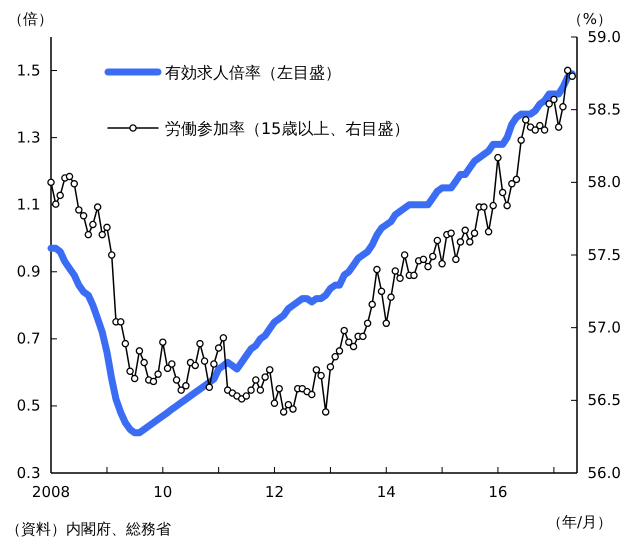  I want to click on y-tick-label: 0.9, so click(28, 271).